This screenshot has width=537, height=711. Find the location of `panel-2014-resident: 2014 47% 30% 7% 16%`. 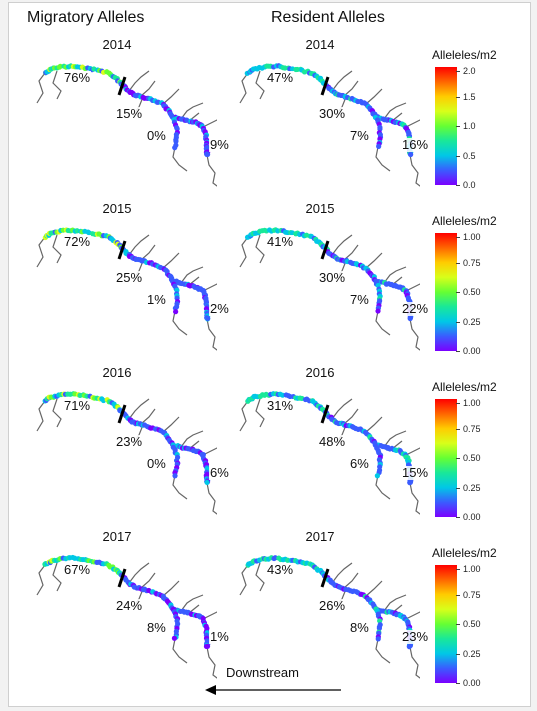

panel-2014-resident: 2014 47% 30% 7% 16% is located at coordinates (325, 119).